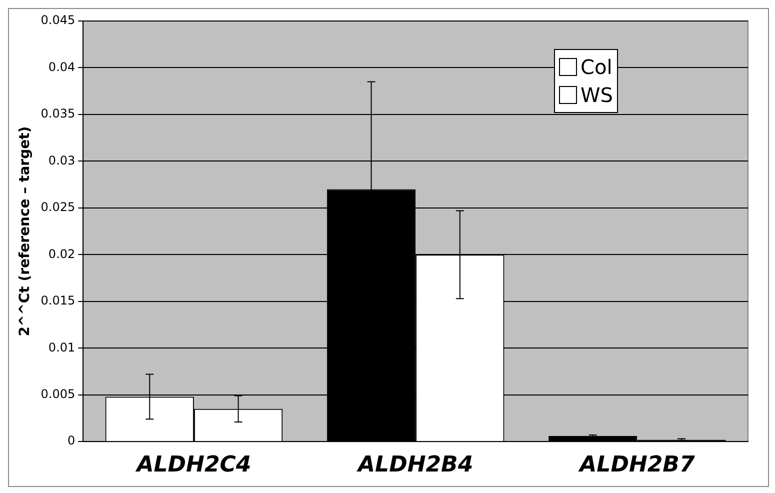 The width and height of the screenshot is (775, 493). Describe the element at coordinates (58, 207) in the screenshot. I see `y-tick-label: 0.025` at that location.